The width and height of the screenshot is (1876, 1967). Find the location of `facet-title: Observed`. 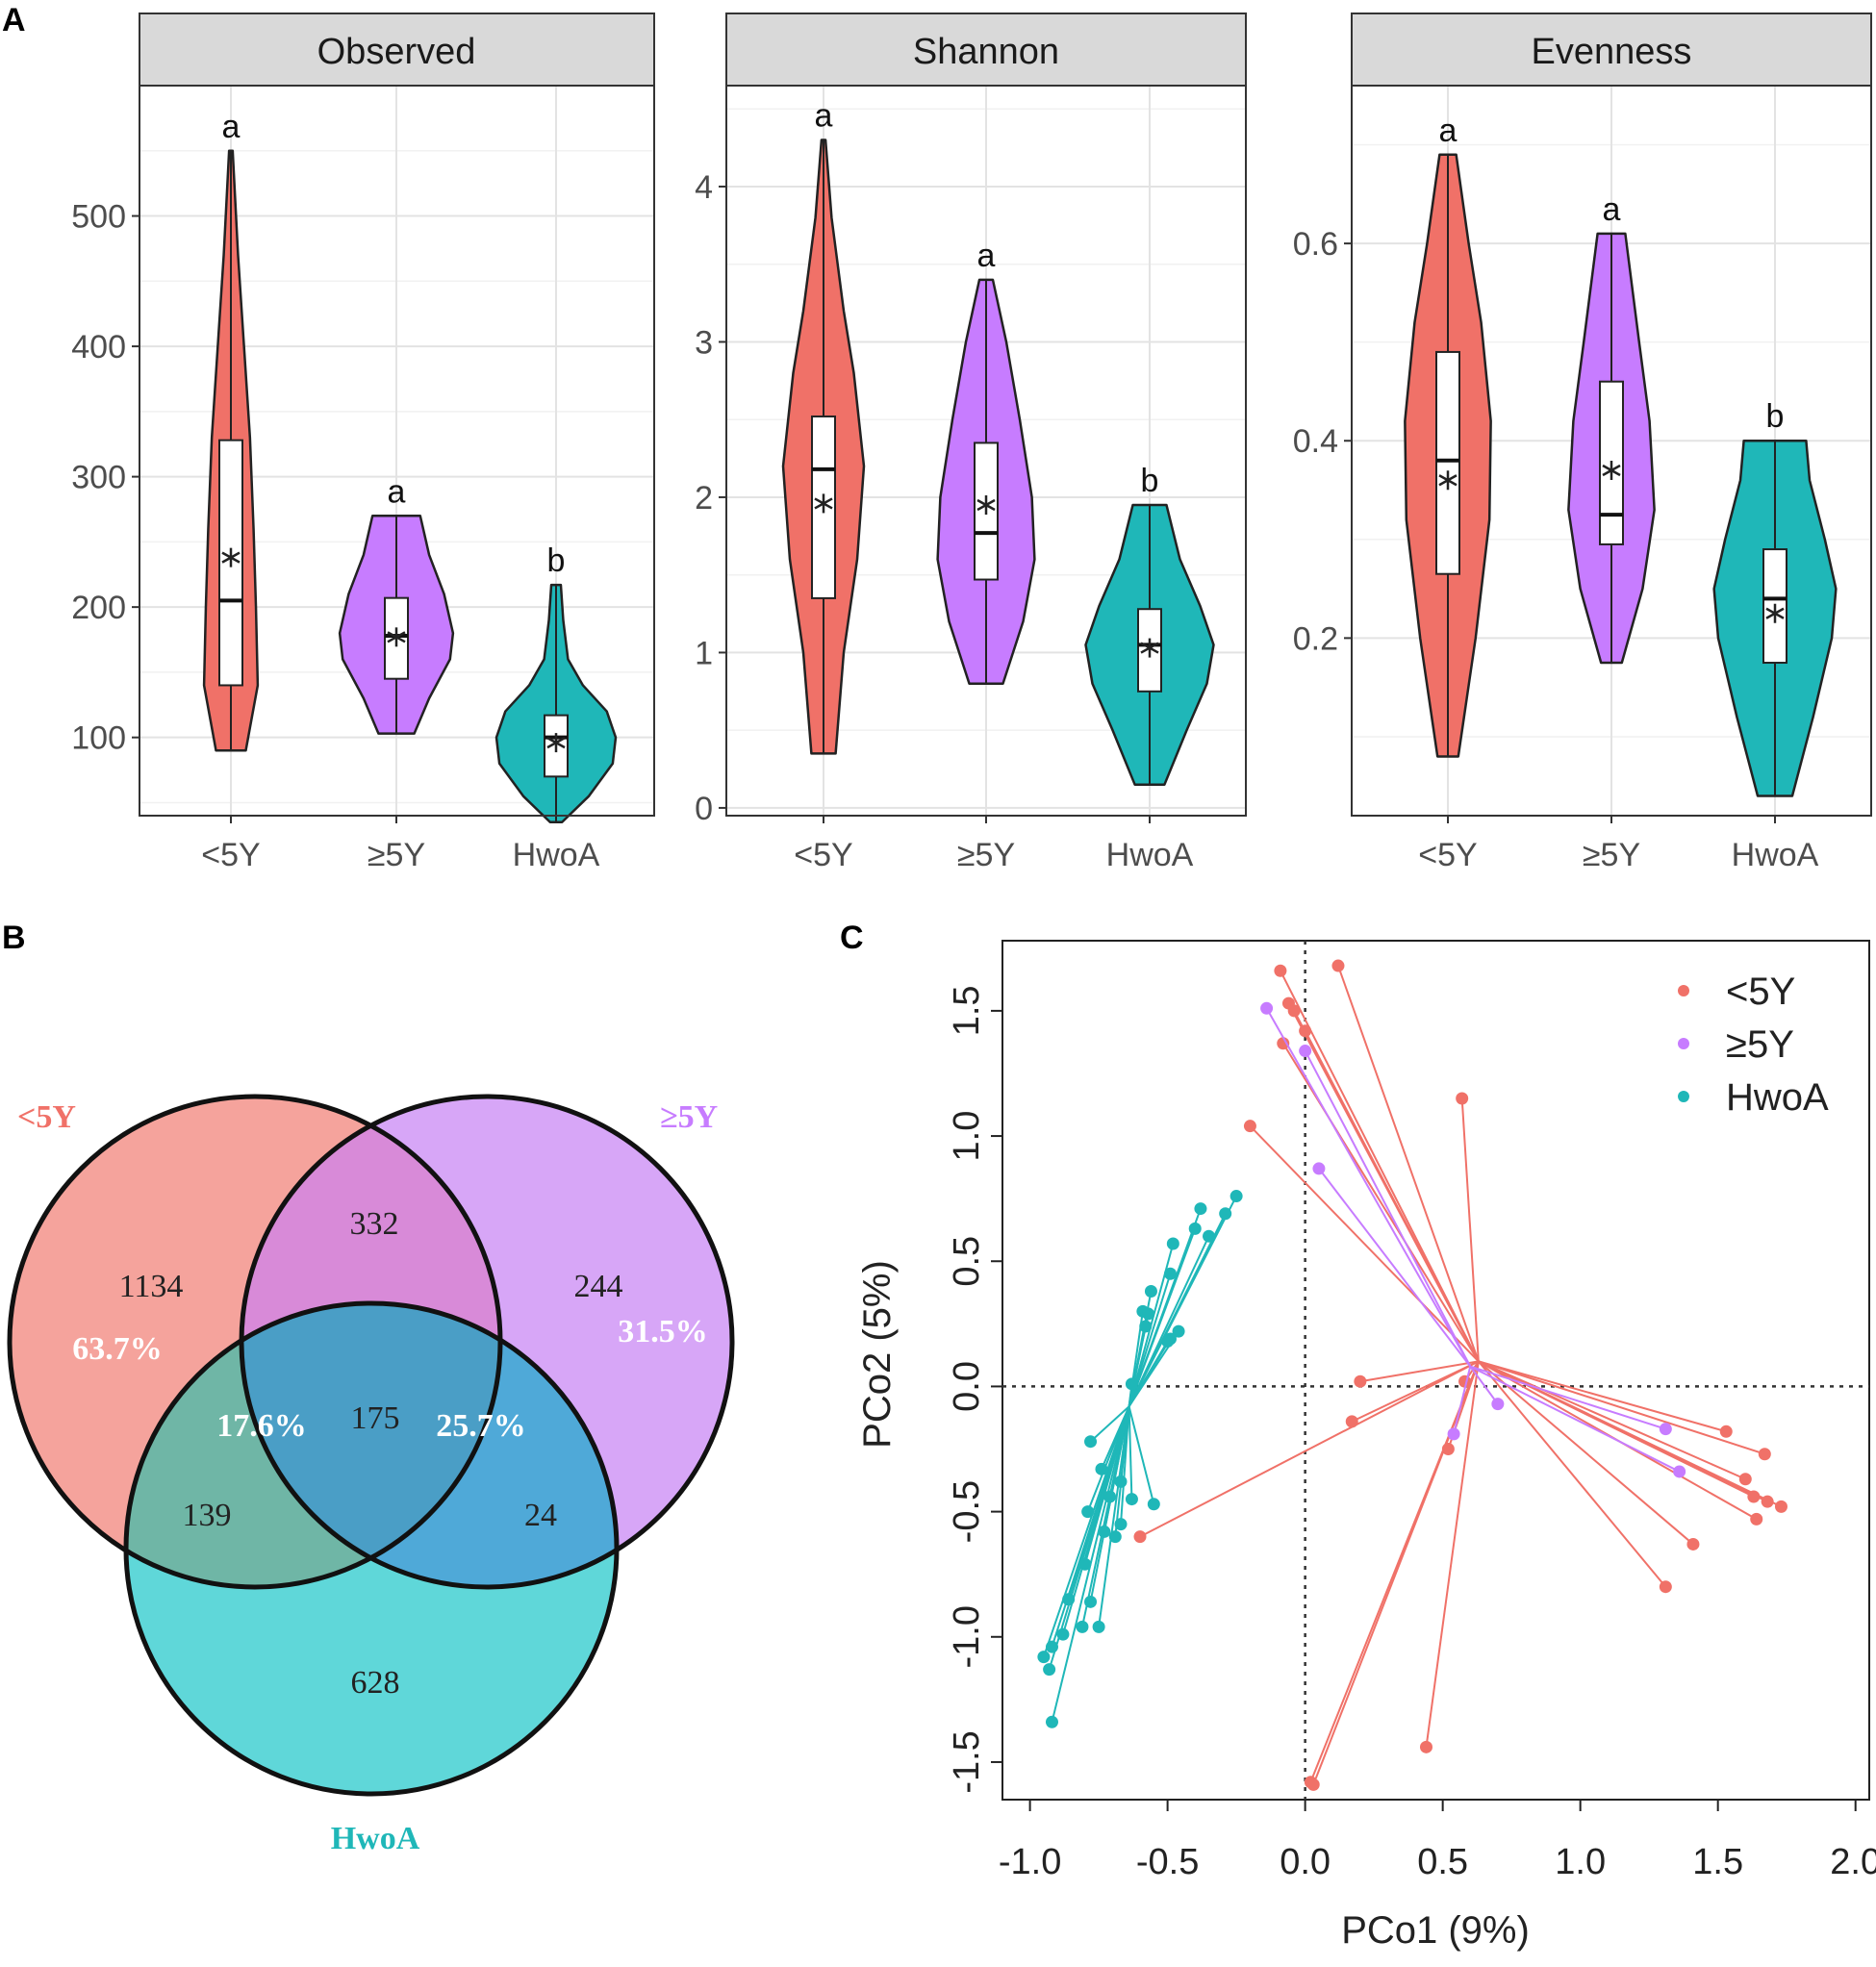

facet-title: Observed is located at coordinates (396, 52).